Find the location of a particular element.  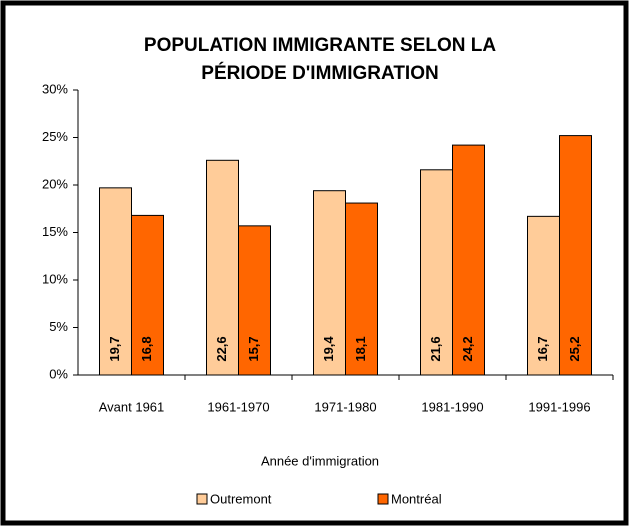

legend-label: Montréal is located at coordinates (416, 498).